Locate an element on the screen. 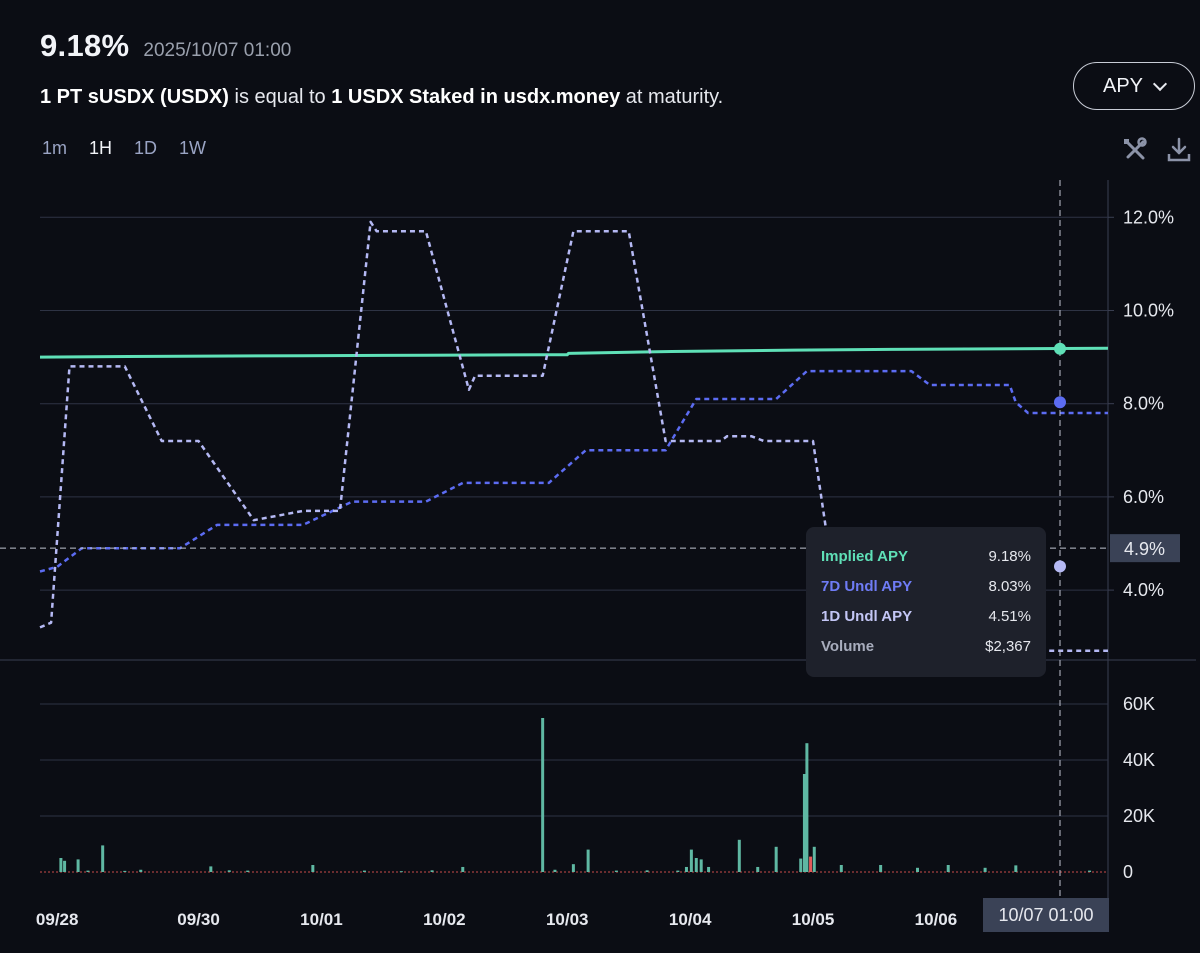 The width and height of the screenshot is (1200, 953). volume-y-axis: 0 20K 40K 60K is located at coordinates (1139, 788).